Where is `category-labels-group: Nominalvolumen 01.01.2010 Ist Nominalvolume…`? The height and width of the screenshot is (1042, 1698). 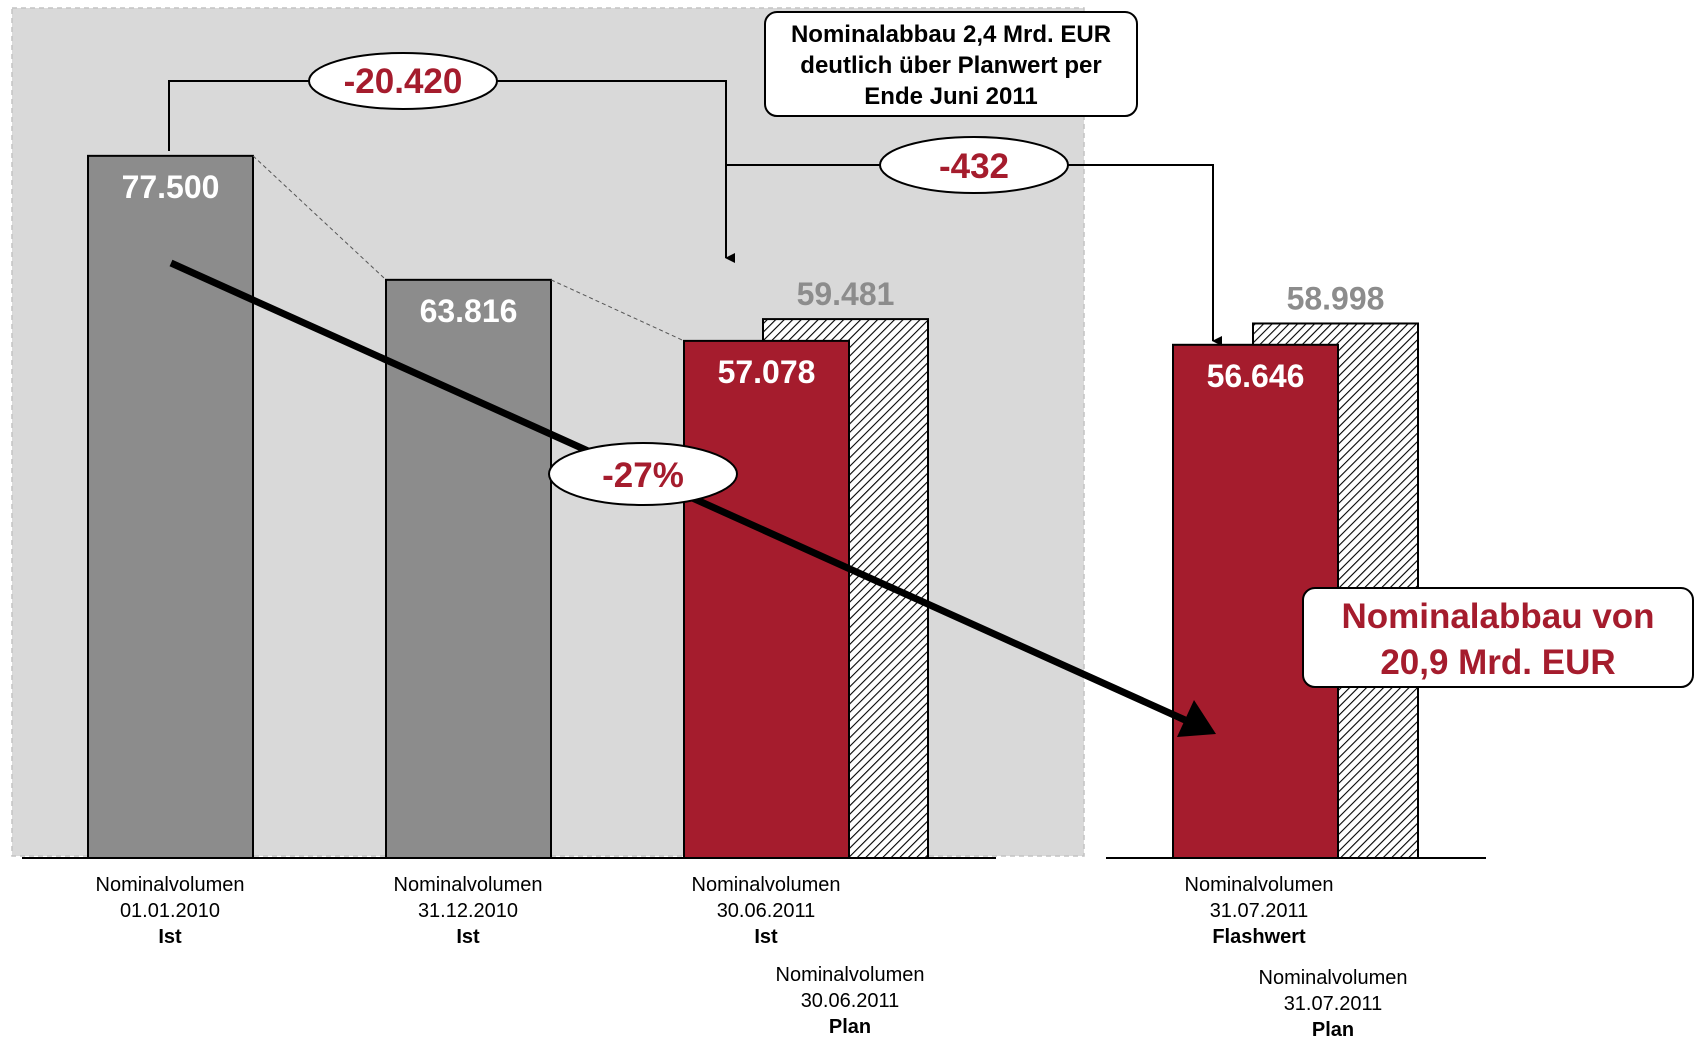
category-labels-group: Nominalvolumen 01.01.2010 Ist Nominalvolume… is located at coordinates (752, 957).